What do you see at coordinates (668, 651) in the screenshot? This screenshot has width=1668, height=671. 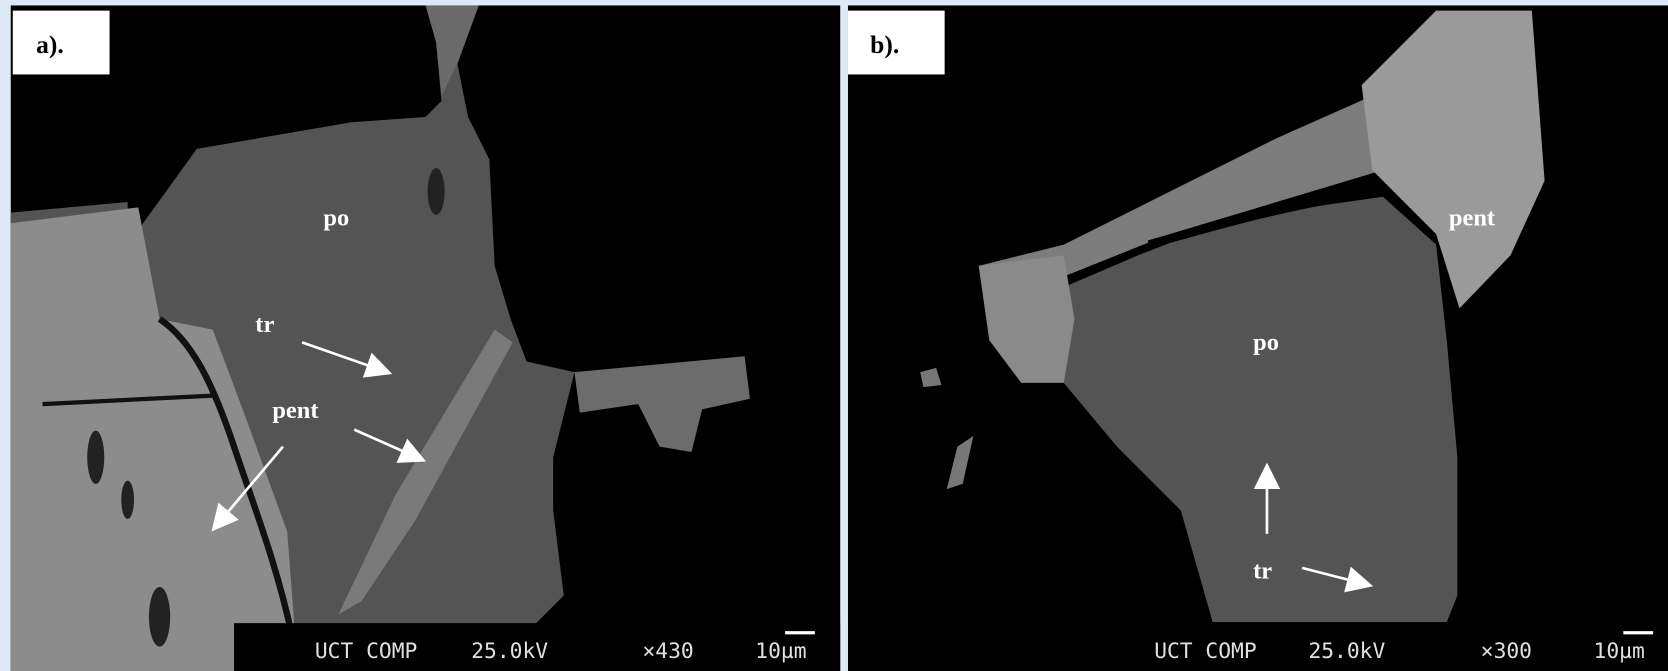 I see `info-magnification: ×430` at bounding box center [668, 651].